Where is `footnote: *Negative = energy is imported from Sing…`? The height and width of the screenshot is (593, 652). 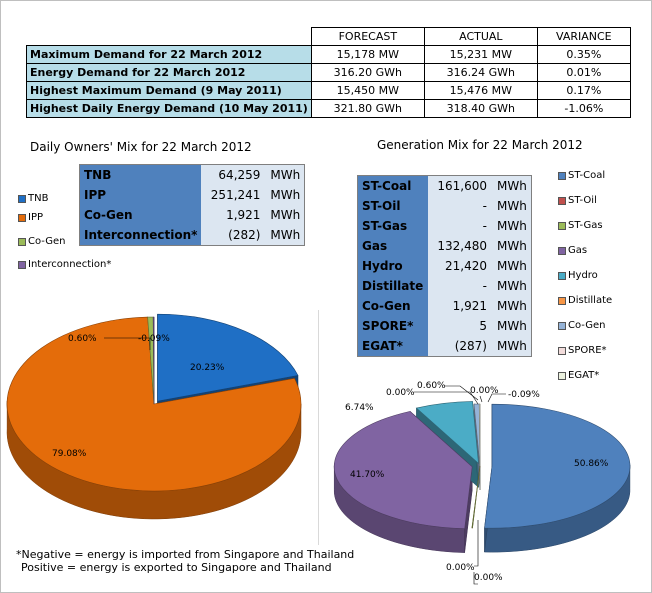
footnote: *Negative = energy is imported from Sing… is located at coordinates (185, 561).